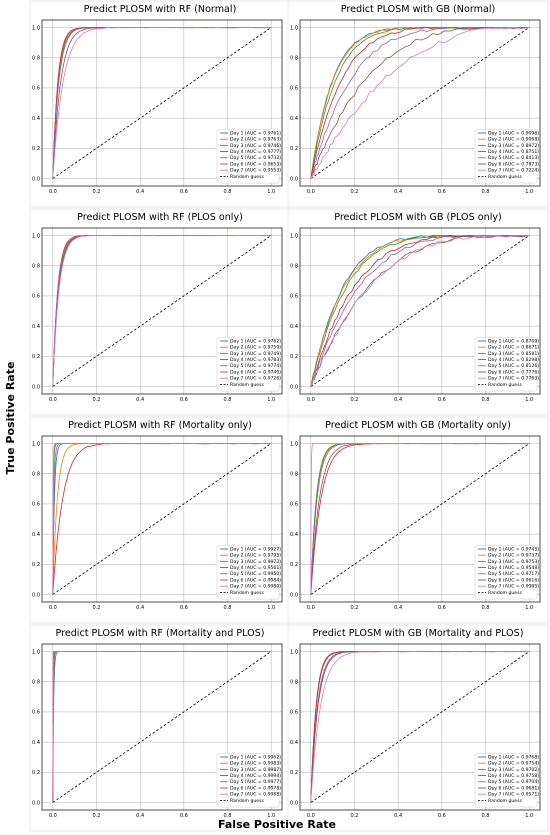 This screenshot has width=550, height=835. I want to click on x-tick-label: 0.8, so click(228, 192).